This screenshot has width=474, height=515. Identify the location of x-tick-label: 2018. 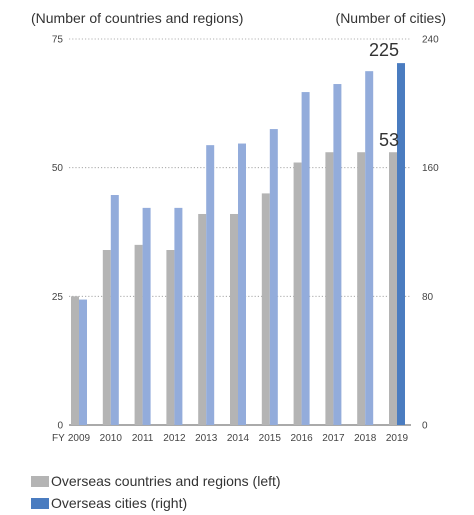
(365, 438).